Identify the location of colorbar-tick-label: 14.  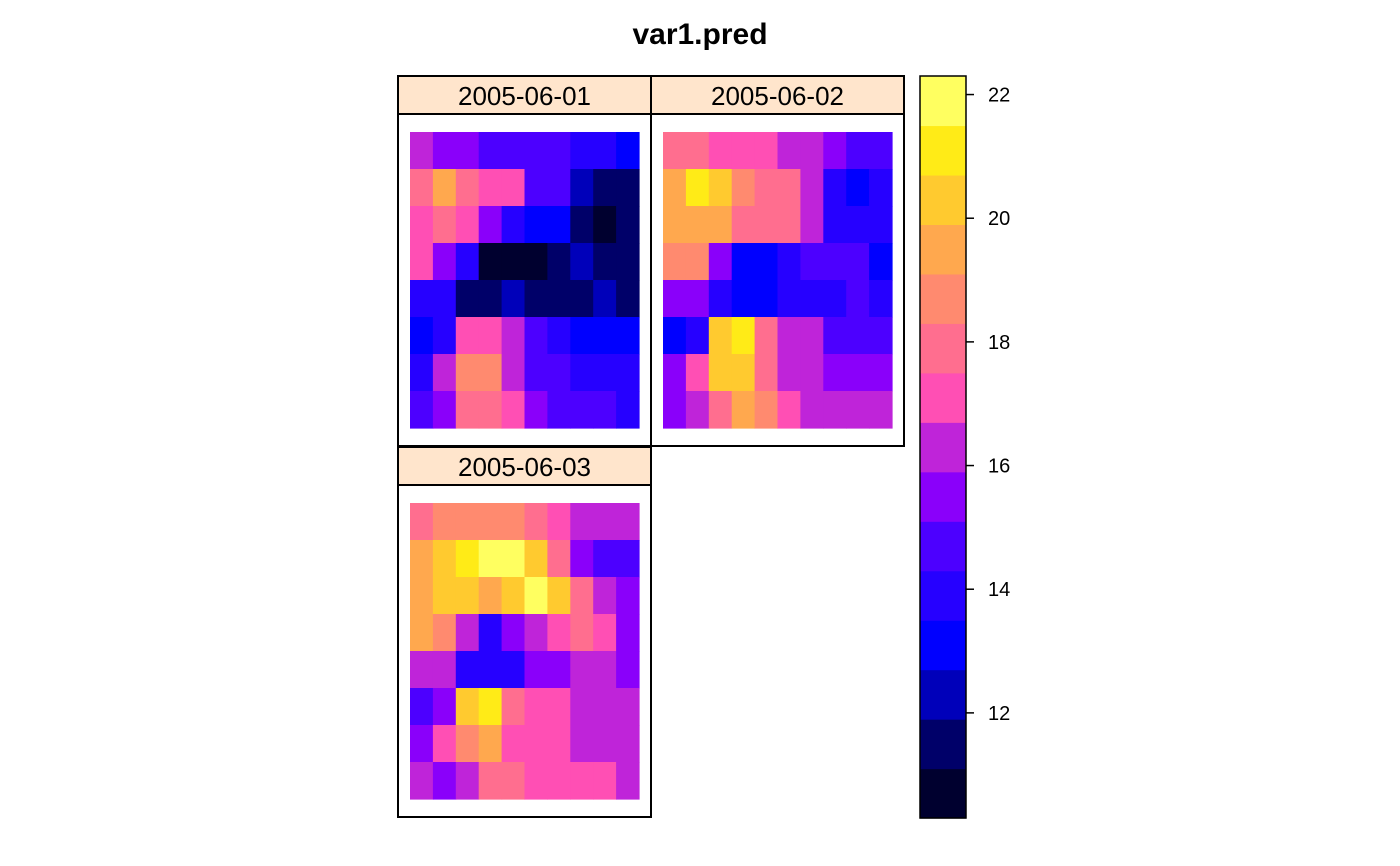
(999, 590).